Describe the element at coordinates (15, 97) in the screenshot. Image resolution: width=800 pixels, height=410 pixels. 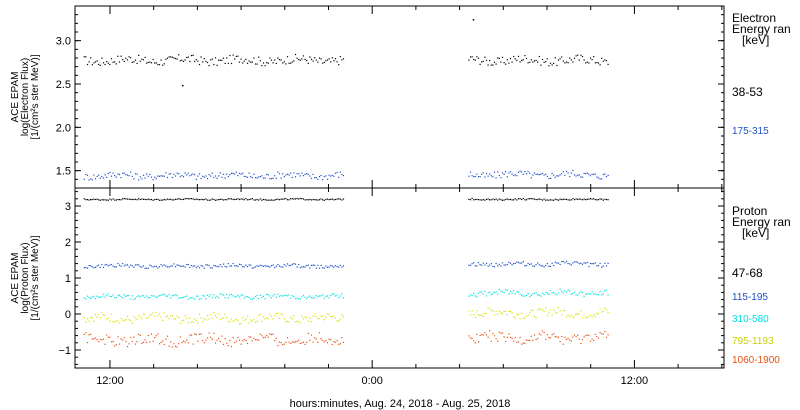
I see `y-axis-label: ACE EPAM` at that location.